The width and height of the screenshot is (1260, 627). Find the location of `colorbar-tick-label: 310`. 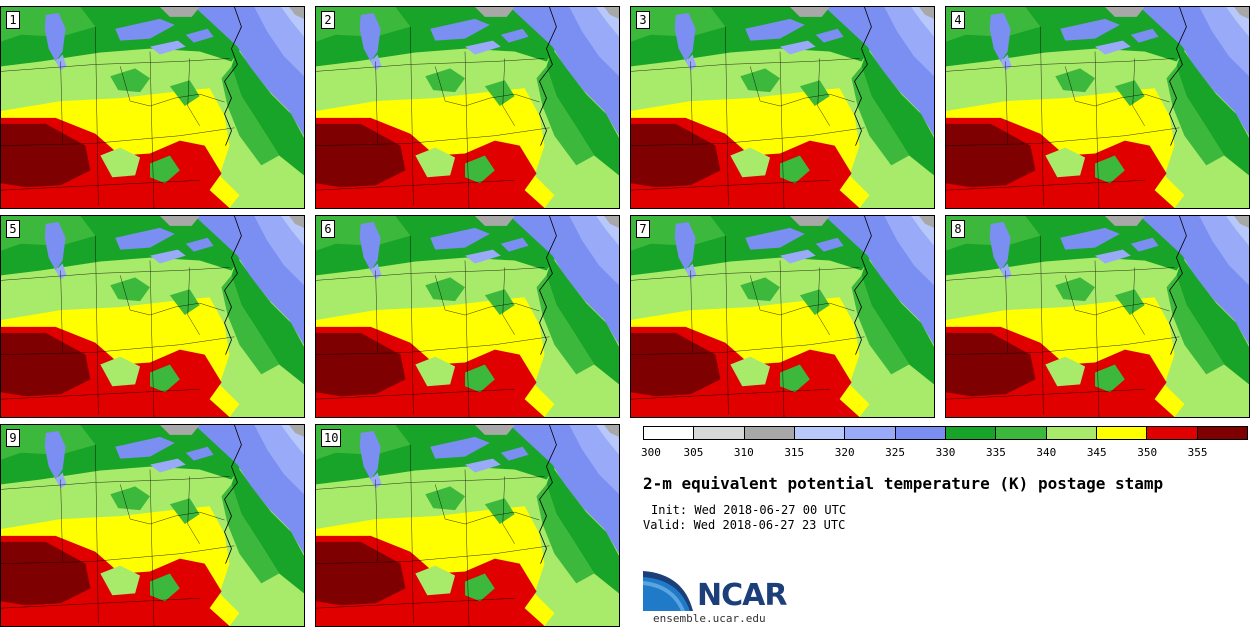

colorbar-tick-label: 310 is located at coordinates (743, 452).